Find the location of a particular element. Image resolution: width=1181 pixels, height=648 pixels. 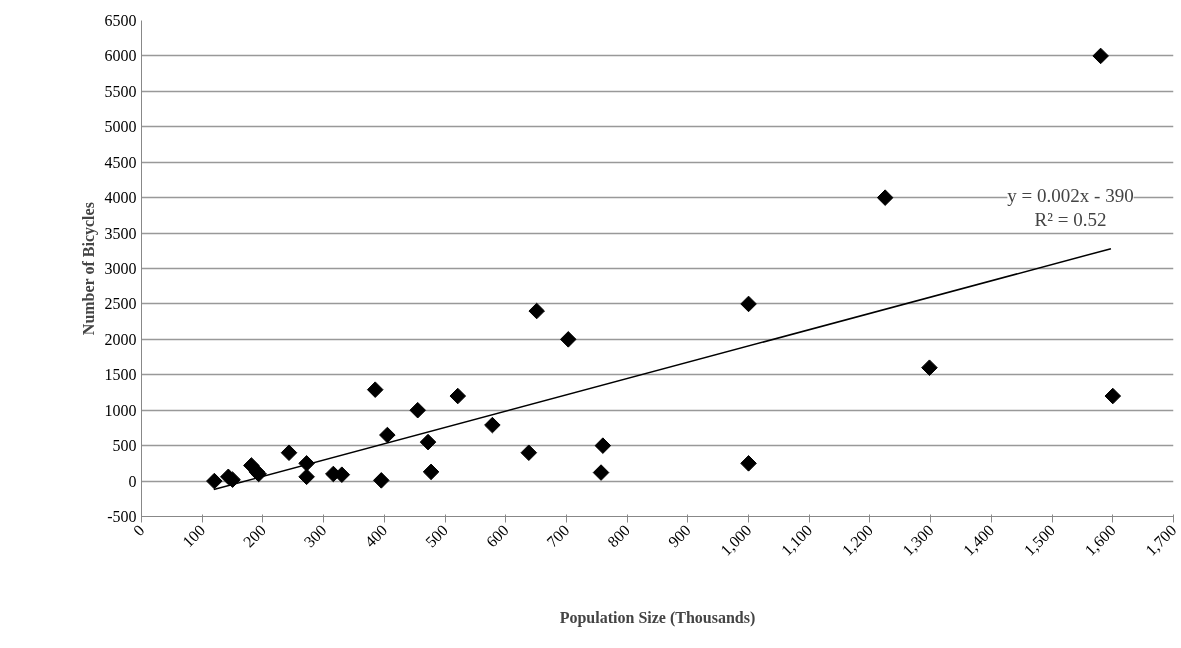

x-tick-label: 900 is located at coordinates (679, 536).